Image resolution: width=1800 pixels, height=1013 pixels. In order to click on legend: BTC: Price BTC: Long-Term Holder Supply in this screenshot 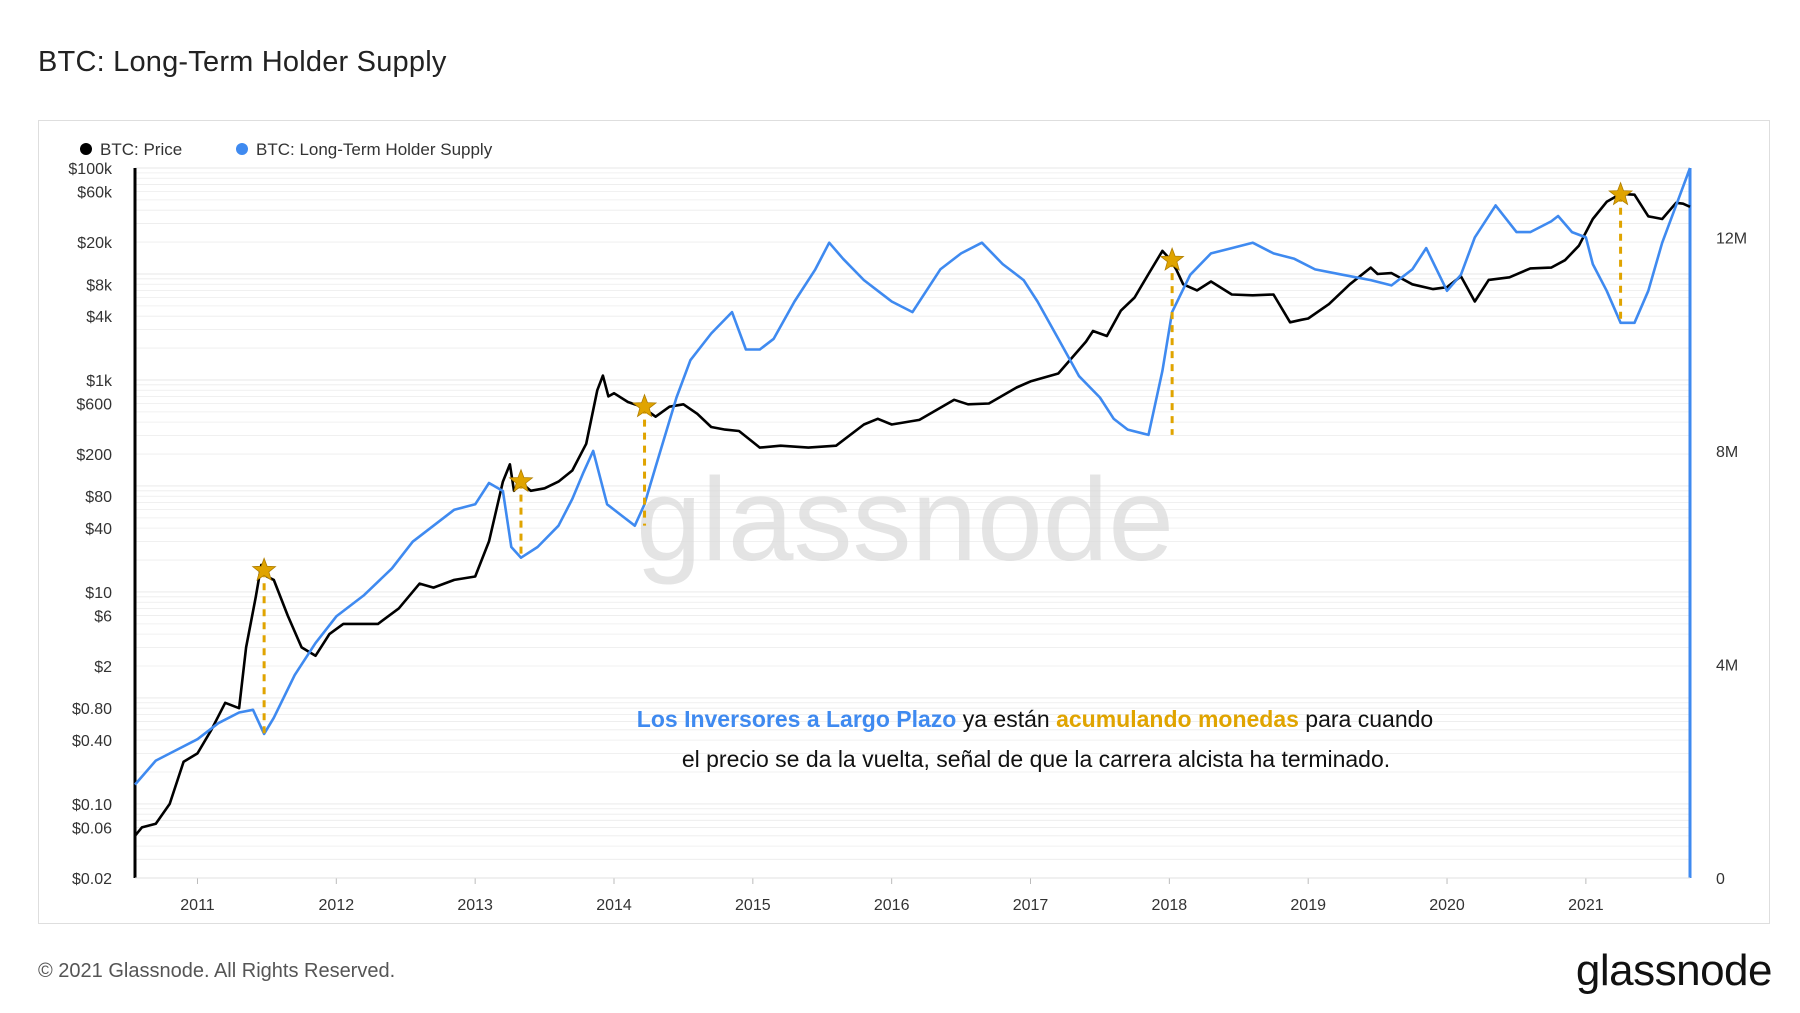, I will do `click(286, 149)`.